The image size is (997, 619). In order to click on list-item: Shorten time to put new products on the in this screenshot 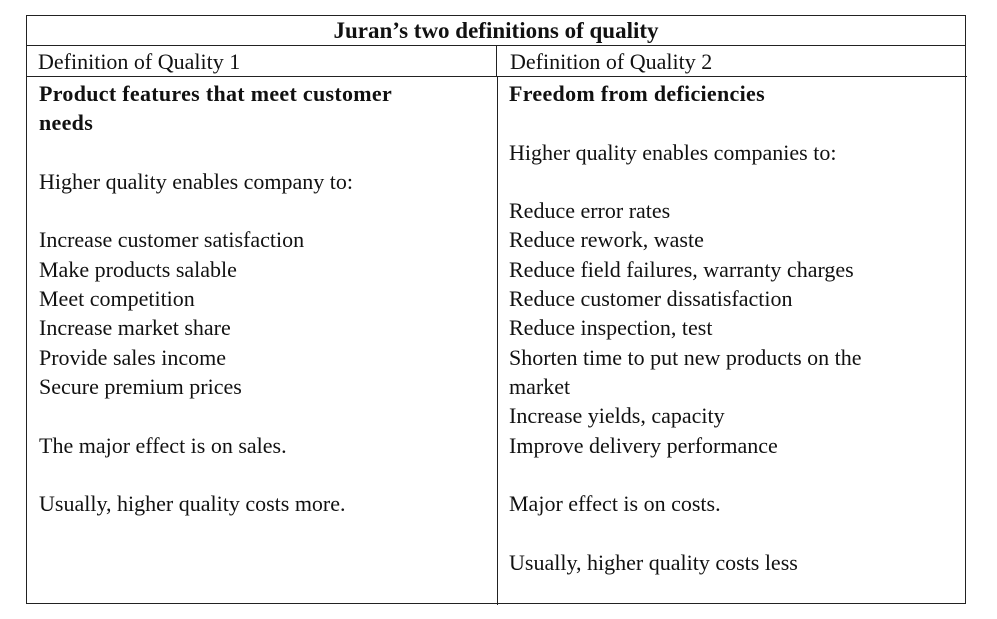, I will do `click(685, 357)`.